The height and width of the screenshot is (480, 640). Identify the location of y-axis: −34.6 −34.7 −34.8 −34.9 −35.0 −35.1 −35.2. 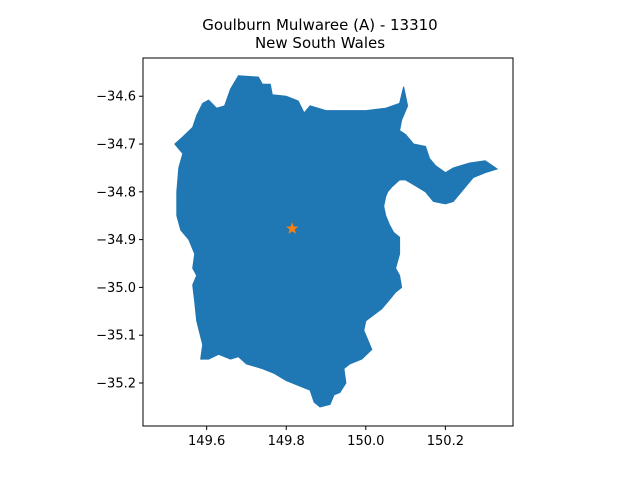
(119, 240).